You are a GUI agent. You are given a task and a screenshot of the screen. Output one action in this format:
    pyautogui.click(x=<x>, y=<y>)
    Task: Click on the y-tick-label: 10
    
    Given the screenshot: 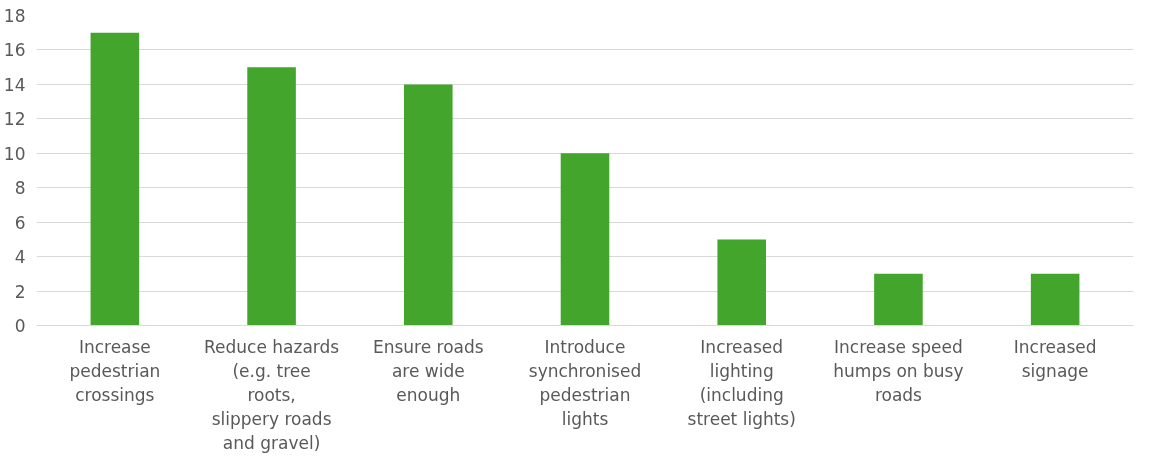 What is the action you would take?
    pyautogui.click(x=14, y=153)
    